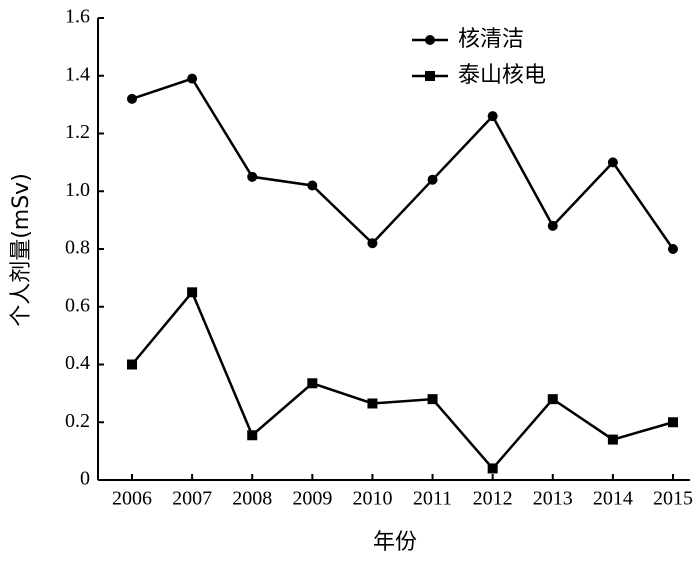 The image size is (700, 566). I want to click on y-tick-label: 0.8, so click(77, 248).